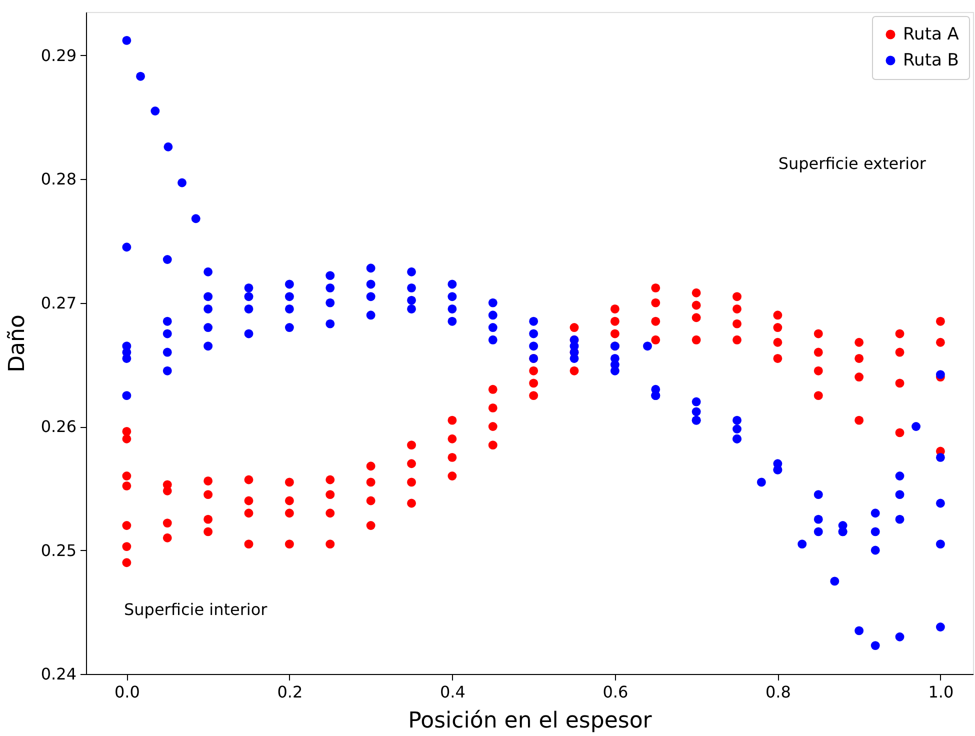 The image size is (975, 736). Describe the element at coordinates (58, 550) in the screenshot. I see `y-tick-label: 0.25` at that location.